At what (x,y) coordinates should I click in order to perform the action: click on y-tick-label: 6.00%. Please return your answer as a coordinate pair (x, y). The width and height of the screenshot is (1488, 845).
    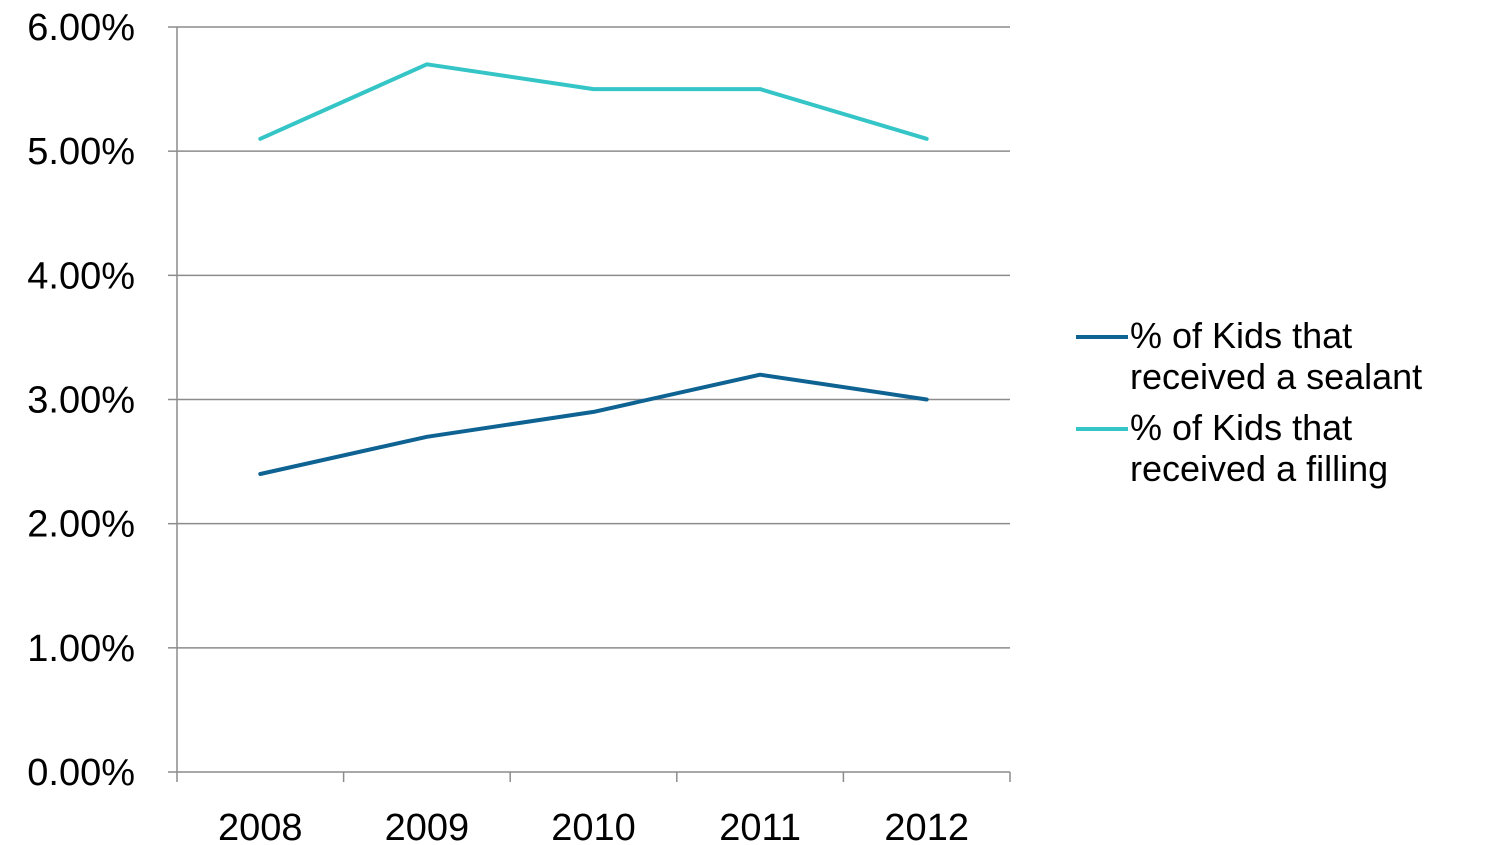
    Looking at the image, I should click on (81, 28).